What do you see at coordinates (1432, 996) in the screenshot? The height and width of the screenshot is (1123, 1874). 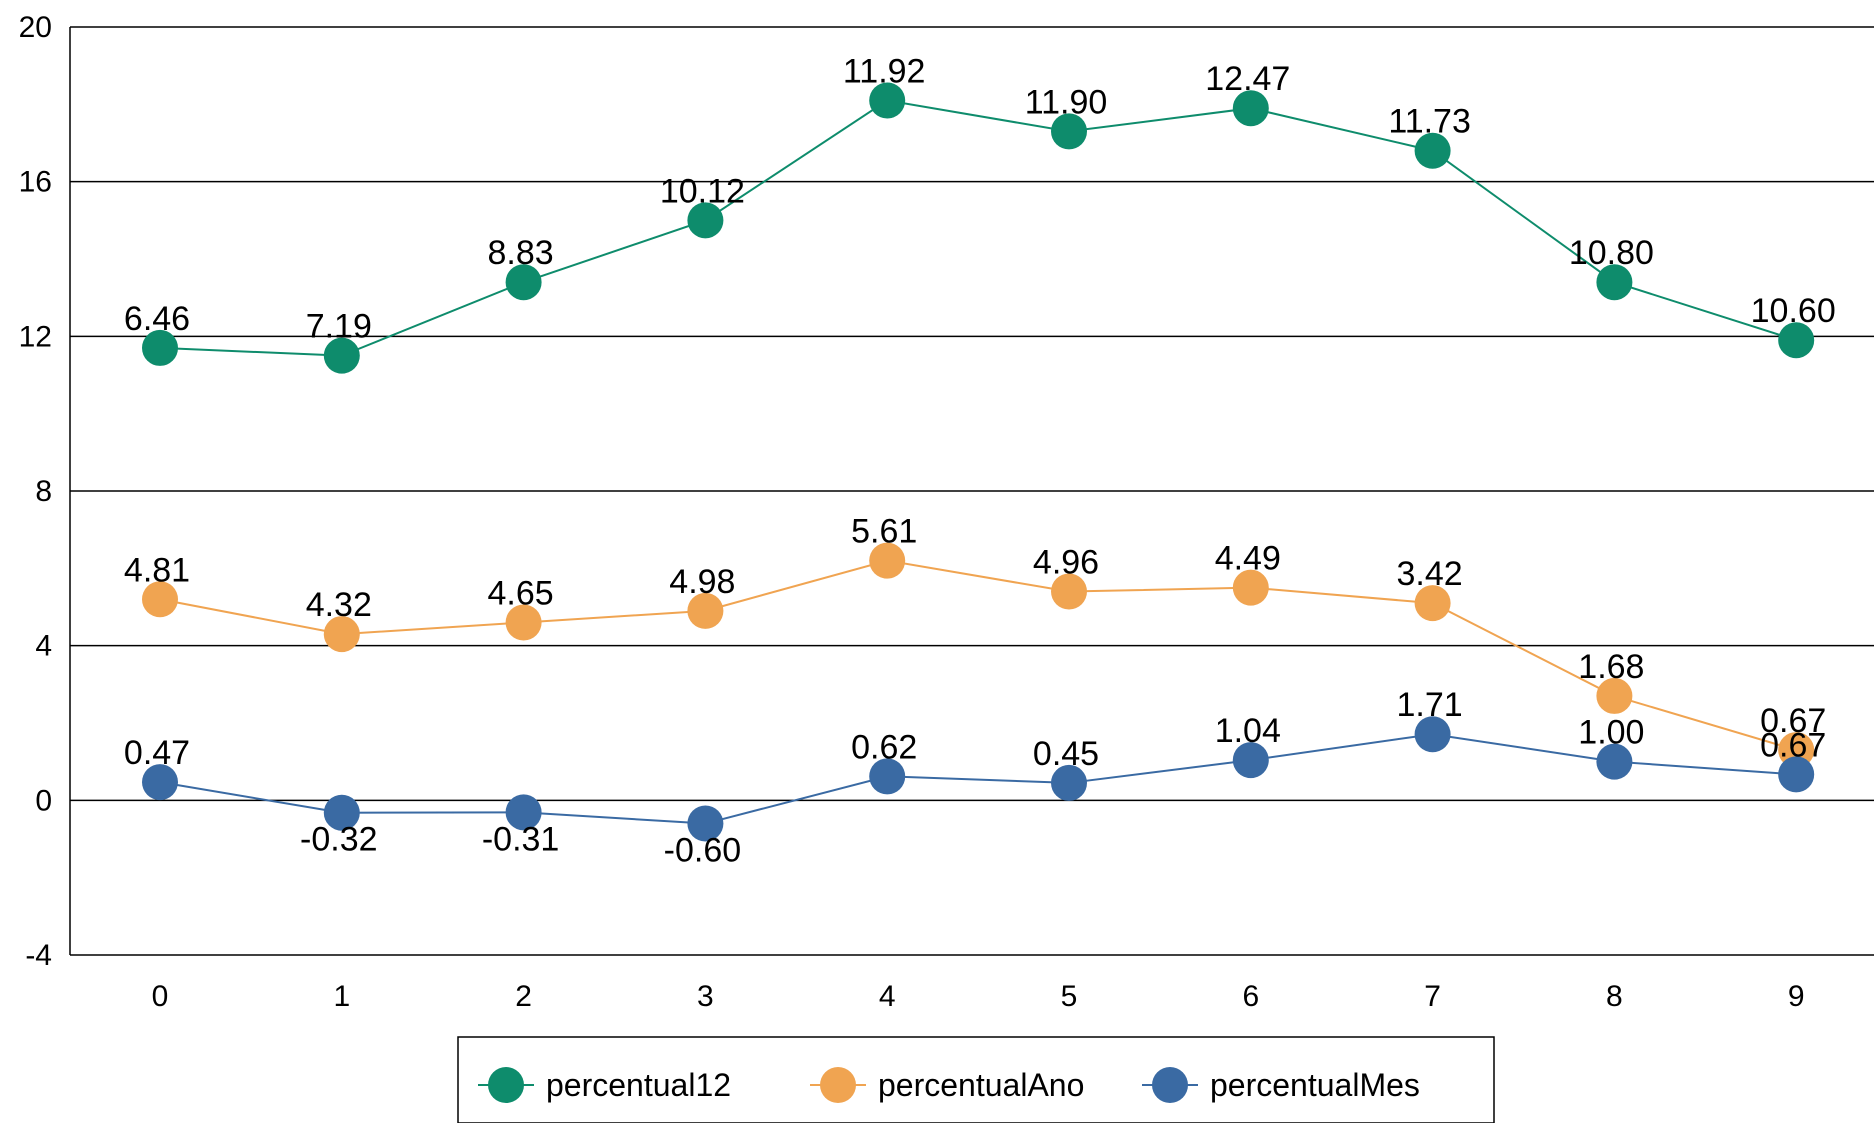 I see `x-tick-label: 7` at bounding box center [1432, 996].